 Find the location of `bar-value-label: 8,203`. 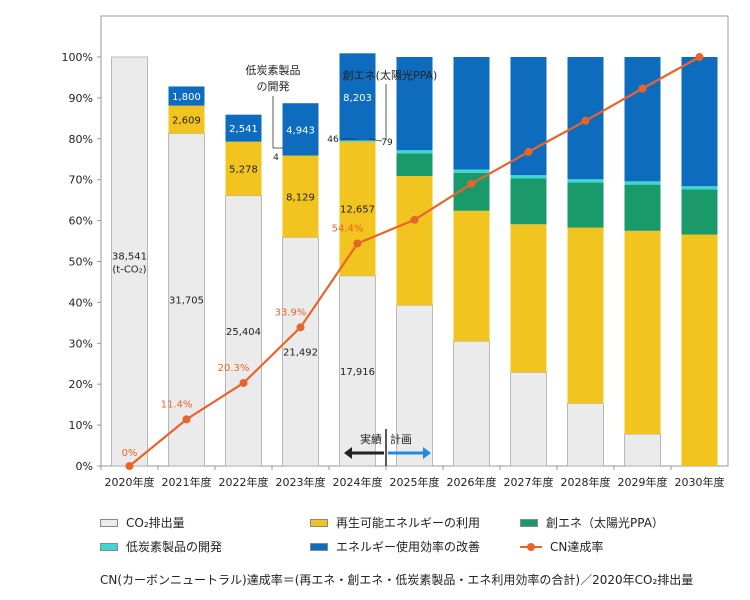

bar-value-label: 8,203 is located at coordinates (357, 98).